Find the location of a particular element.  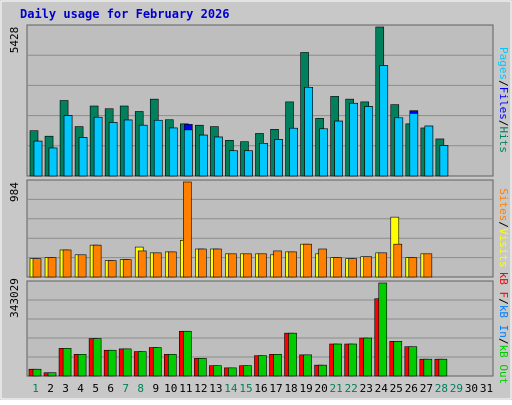

day-label: 28 is located at coordinates (441, 388).